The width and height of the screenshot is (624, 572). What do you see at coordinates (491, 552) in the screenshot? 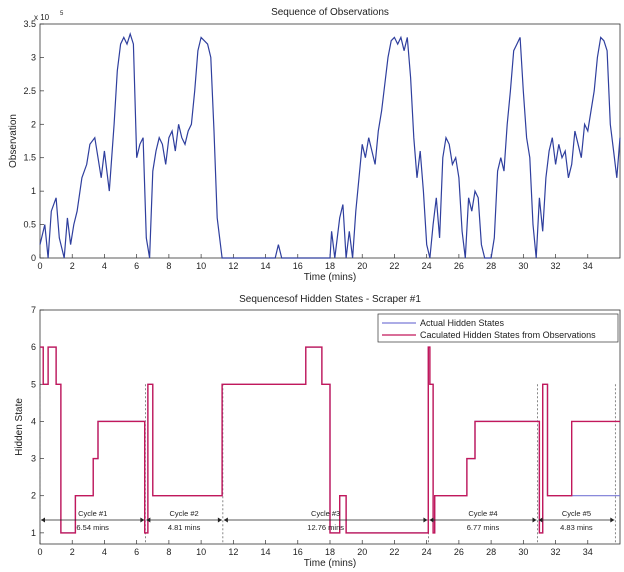
I see `hidden-states-x-tick-label: 28` at bounding box center [491, 552].